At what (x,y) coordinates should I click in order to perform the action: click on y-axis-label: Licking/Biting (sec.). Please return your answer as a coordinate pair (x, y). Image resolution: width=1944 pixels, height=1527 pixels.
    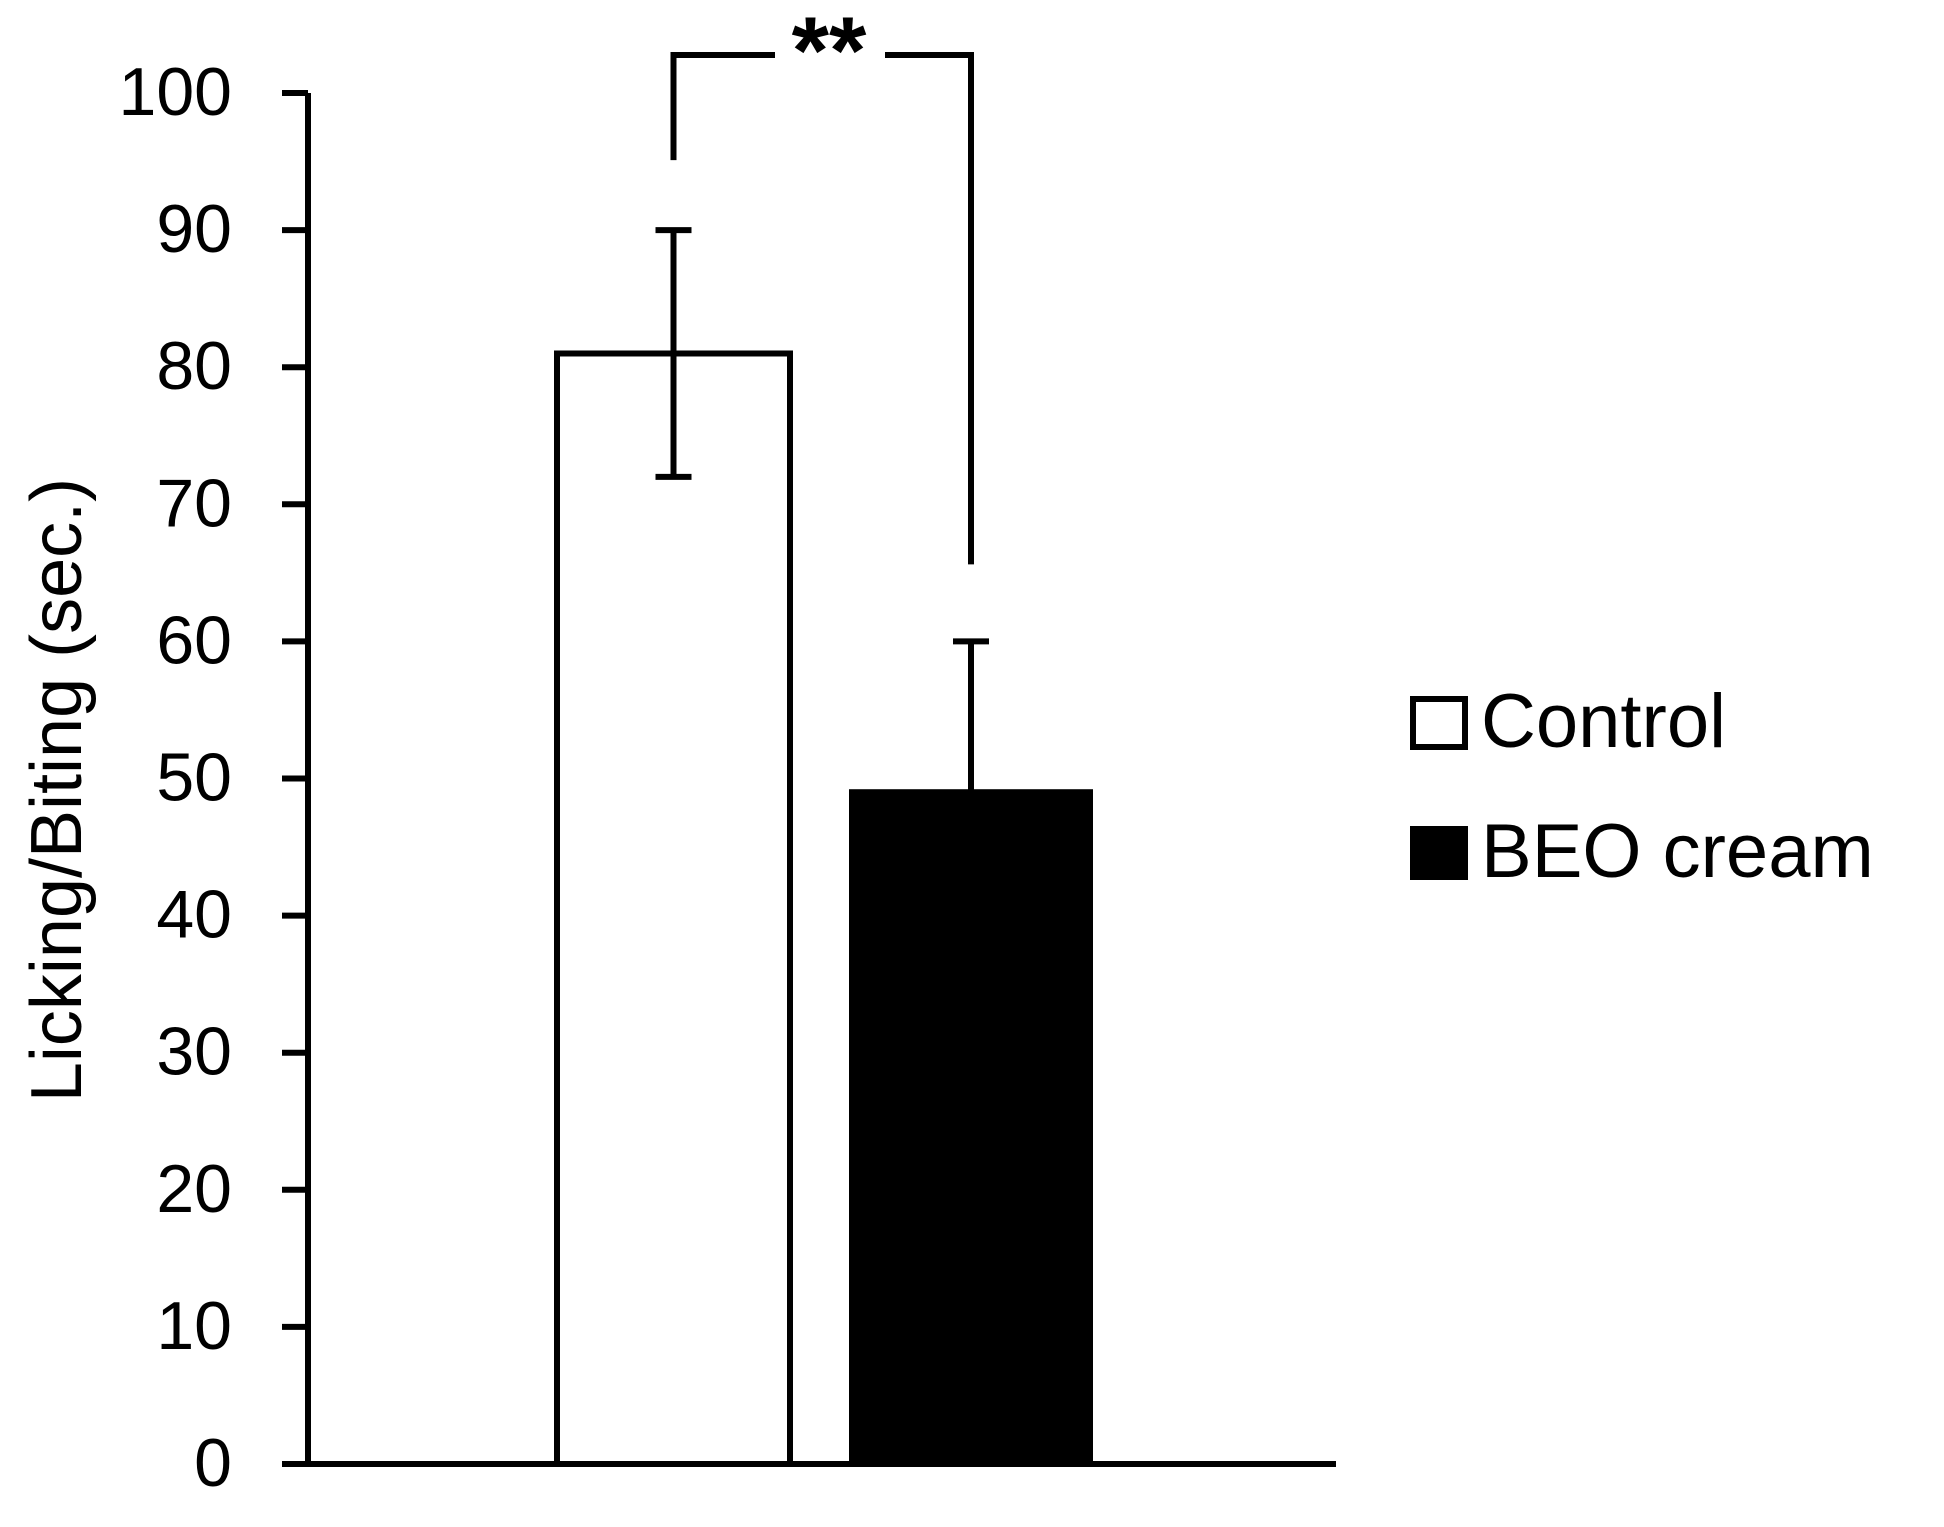
    Looking at the image, I should click on (57, 790).